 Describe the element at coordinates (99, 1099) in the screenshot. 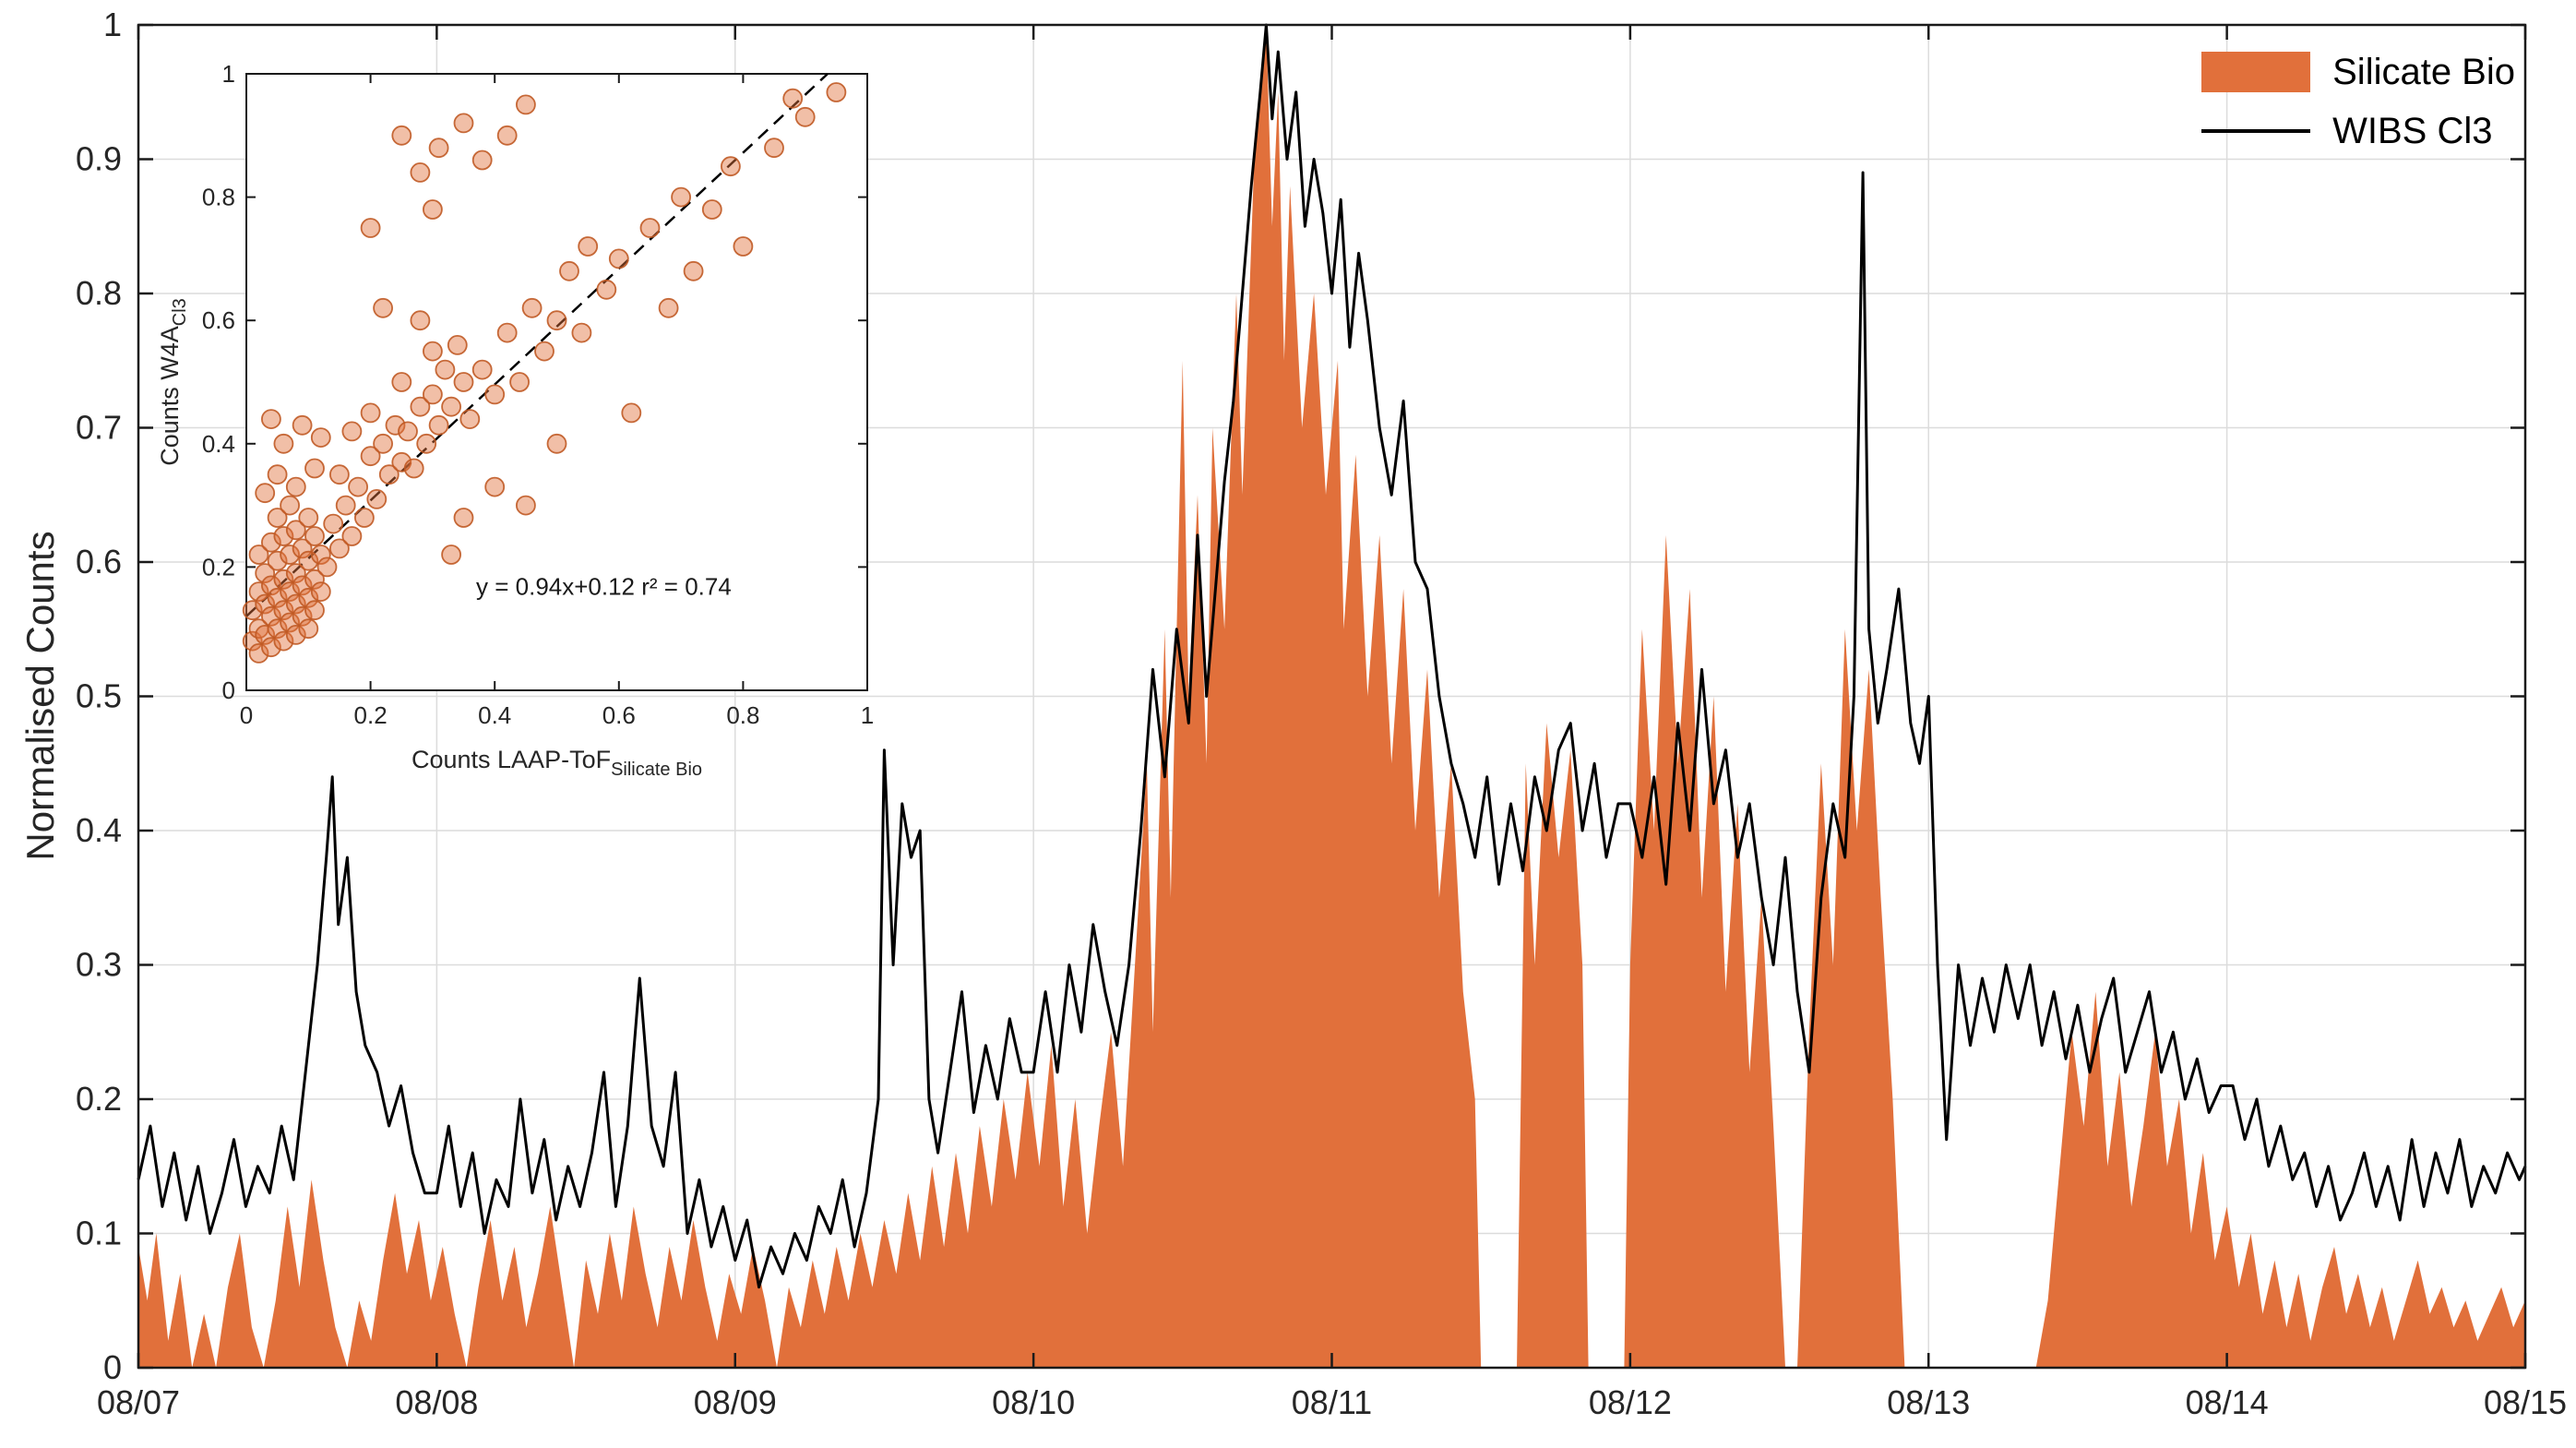

I see `y-tick-label: 0.2` at that location.